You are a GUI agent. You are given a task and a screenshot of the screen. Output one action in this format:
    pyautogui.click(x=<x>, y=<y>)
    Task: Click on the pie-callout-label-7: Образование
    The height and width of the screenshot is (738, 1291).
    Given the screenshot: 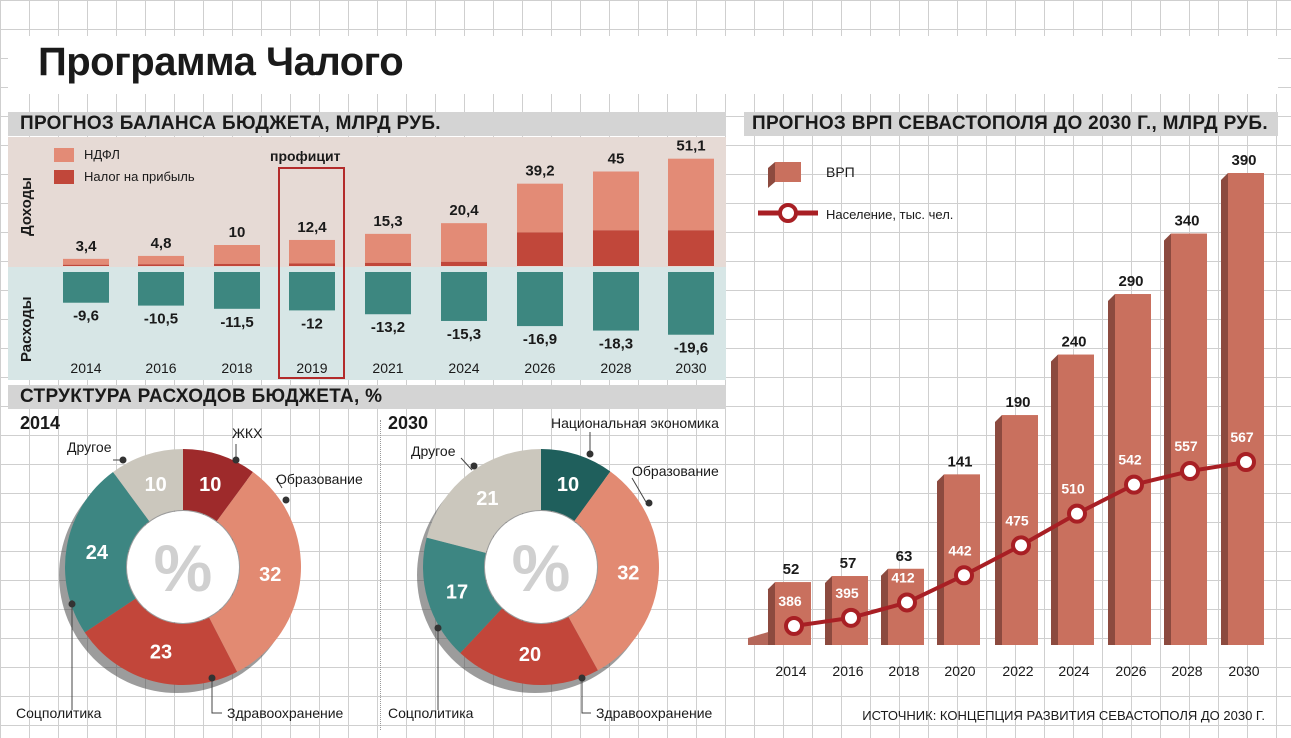 What is the action you would take?
    pyautogui.click(x=675, y=471)
    